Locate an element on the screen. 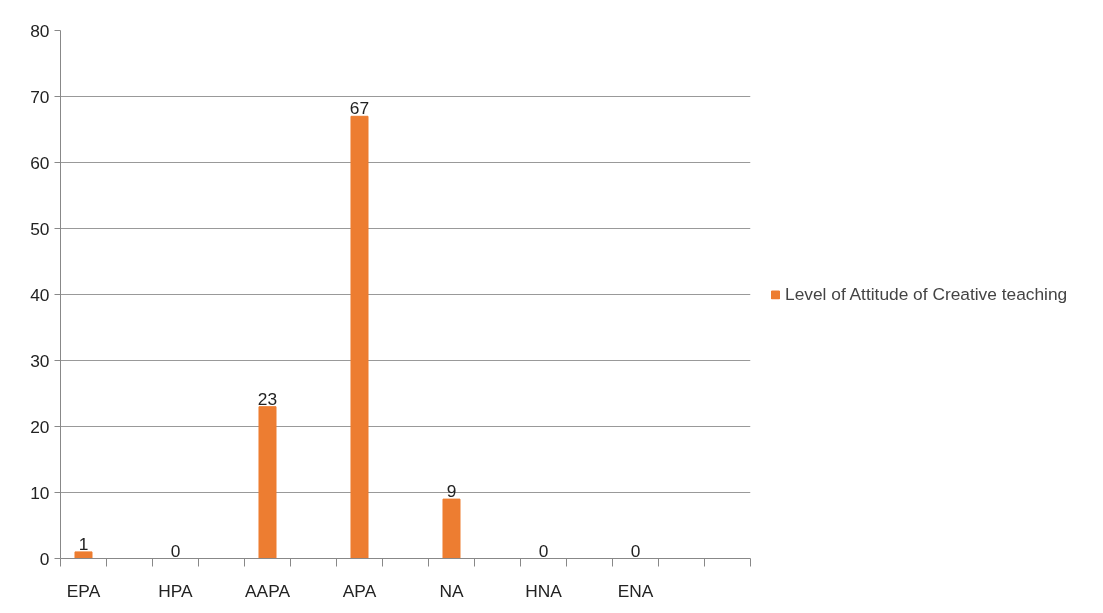 This screenshot has height=613, width=1103. x-tick-label: APA is located at coordinates (359, 590).